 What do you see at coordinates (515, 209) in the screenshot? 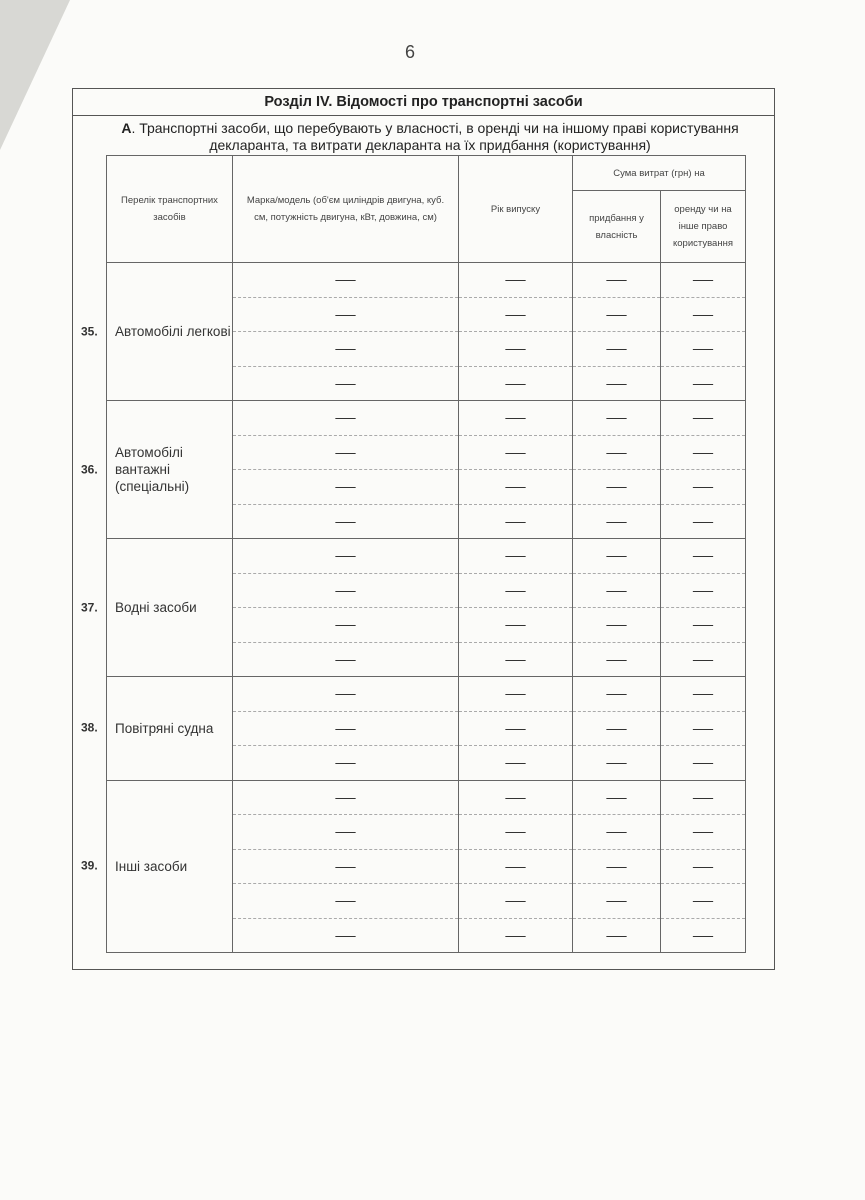
I see `header-year: Рік випуску` at bounding box center [515, 209].